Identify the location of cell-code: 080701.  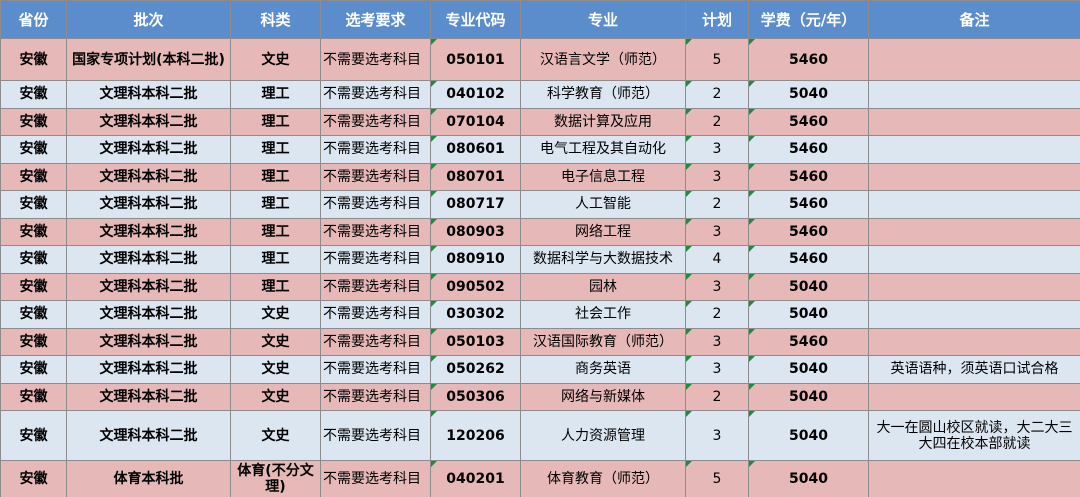
(475, 176).